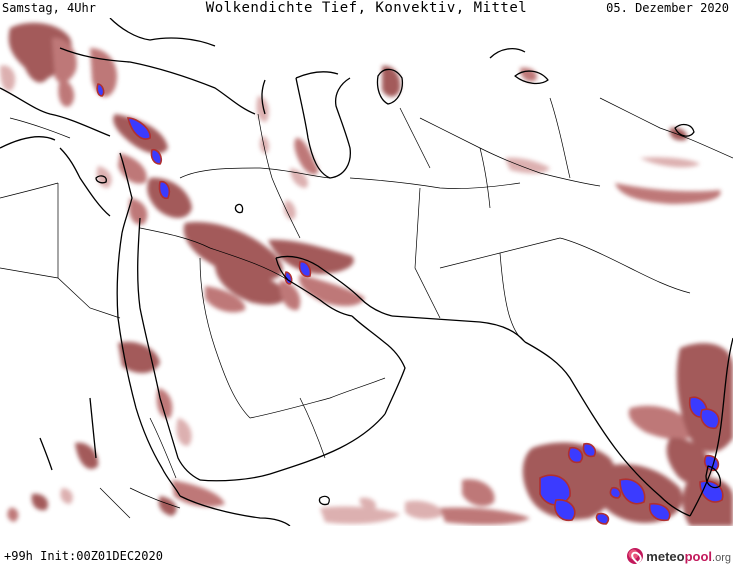 This screenshot has width=733, height=566. I want to click on forecast-date-label: 05. Dezember 2020, so click(667, 8).